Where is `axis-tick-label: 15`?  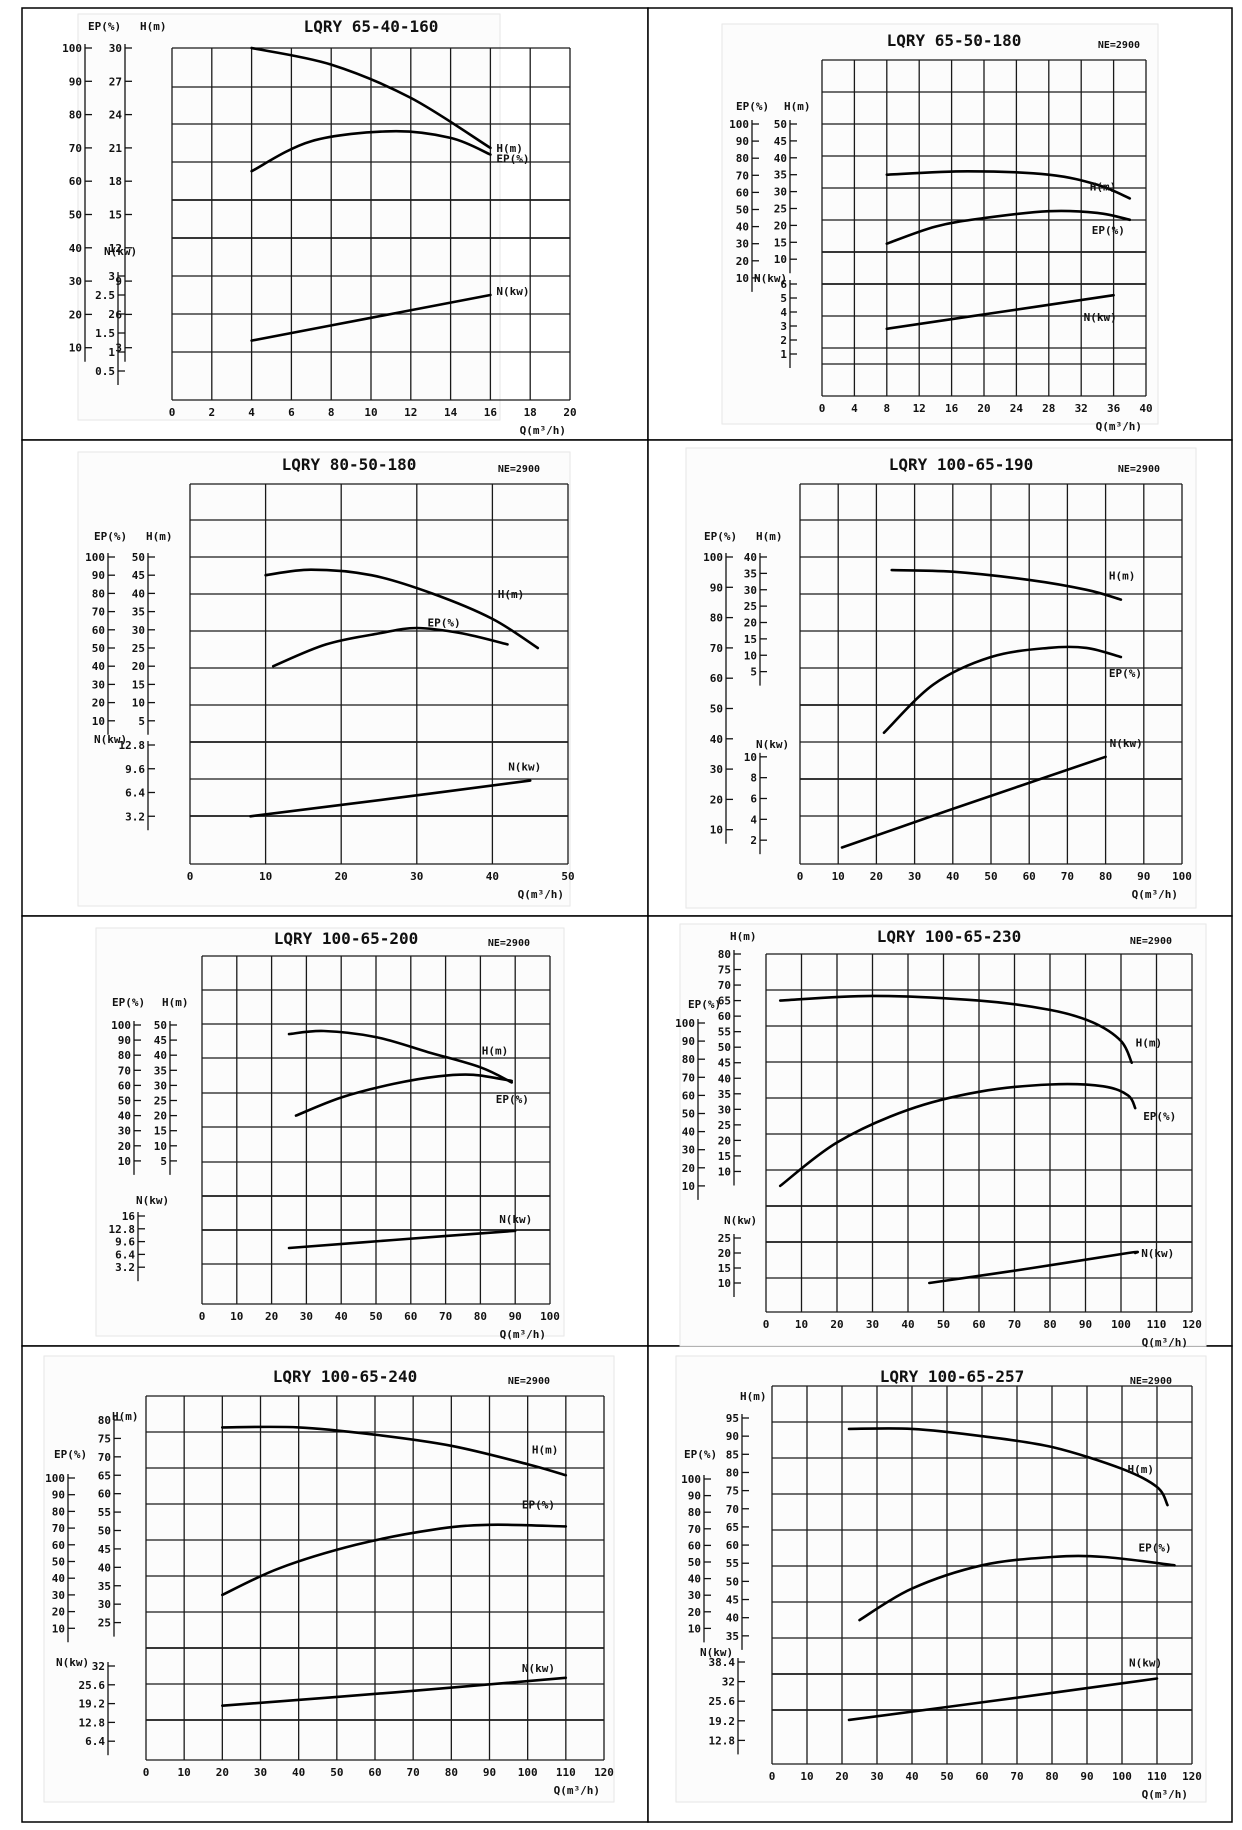 axis-tick-label: 15 is located at coordinates (115, 215).